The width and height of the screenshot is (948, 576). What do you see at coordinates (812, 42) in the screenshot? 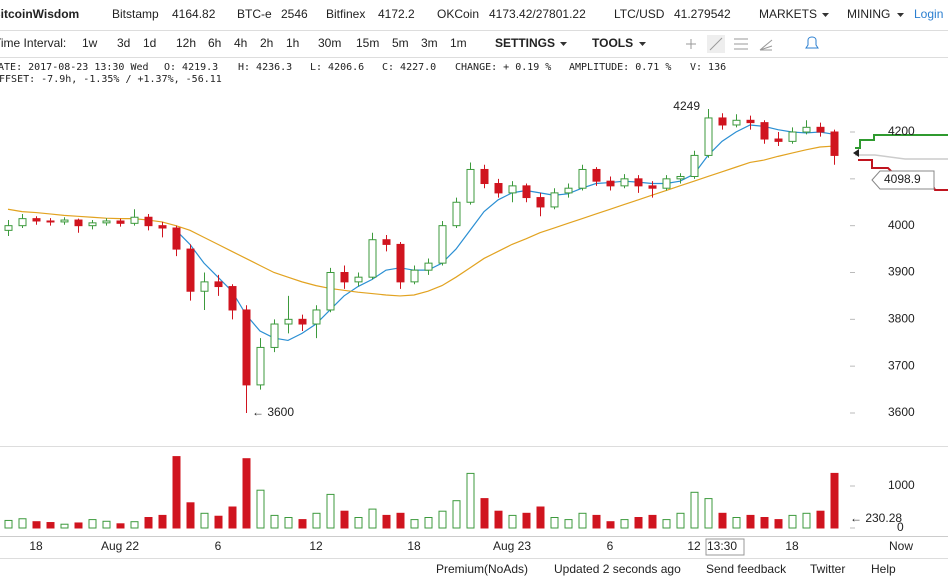
I see `alert-icon` at bounding box center [812, 42].